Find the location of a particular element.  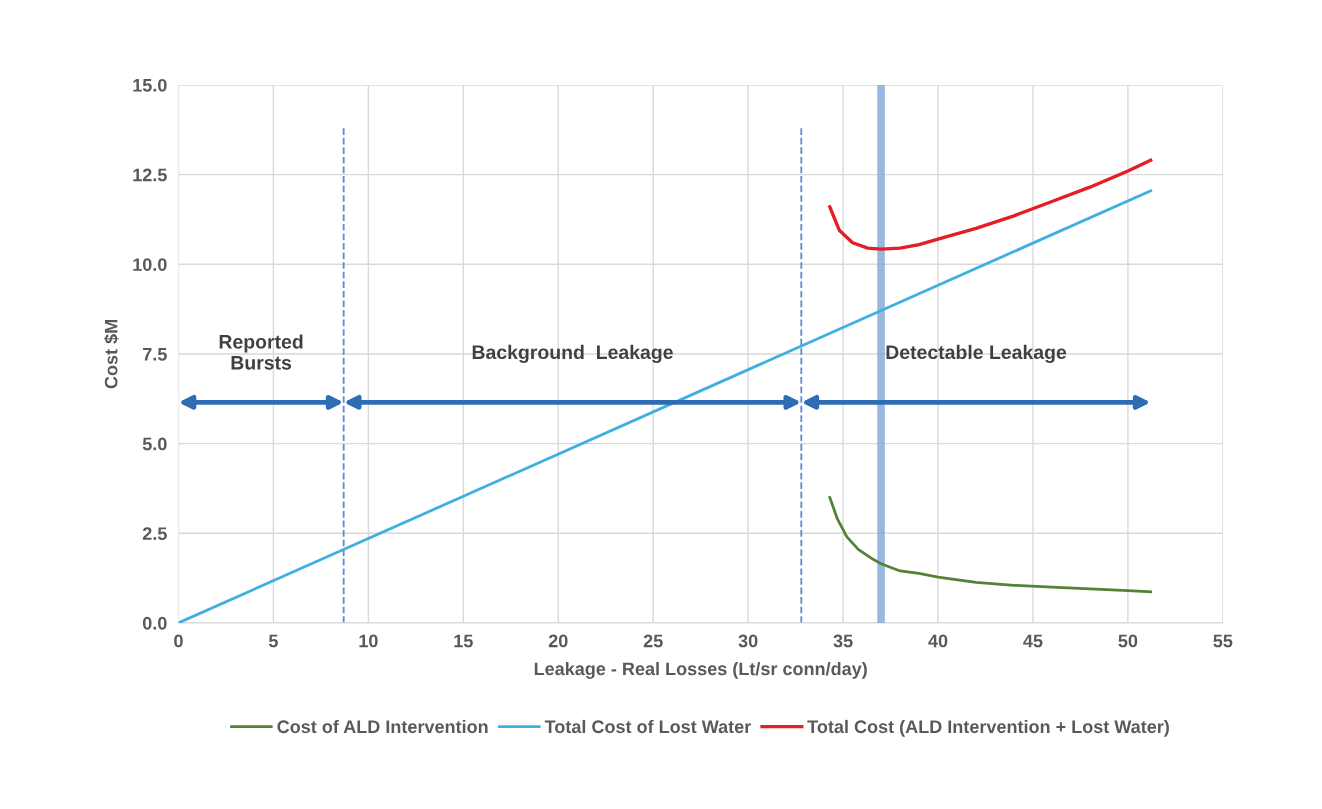

y-tick-label: 12.5 is located at coordinates (150, 175).